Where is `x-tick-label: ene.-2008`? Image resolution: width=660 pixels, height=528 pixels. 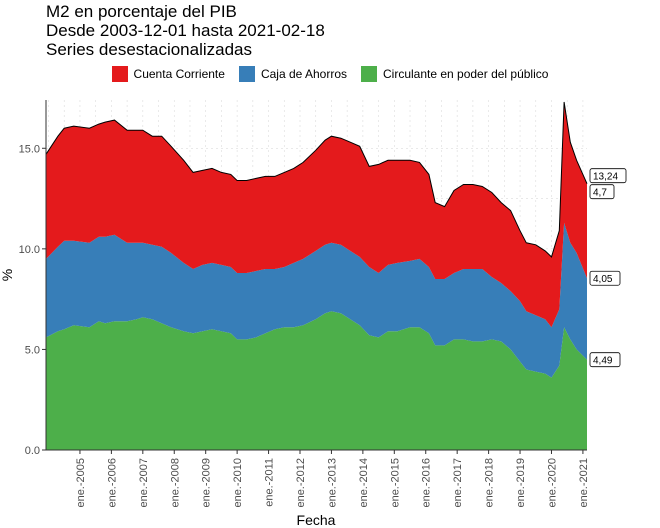
x-tick-label: ene.-2008 is located at coordinates (175, 483).